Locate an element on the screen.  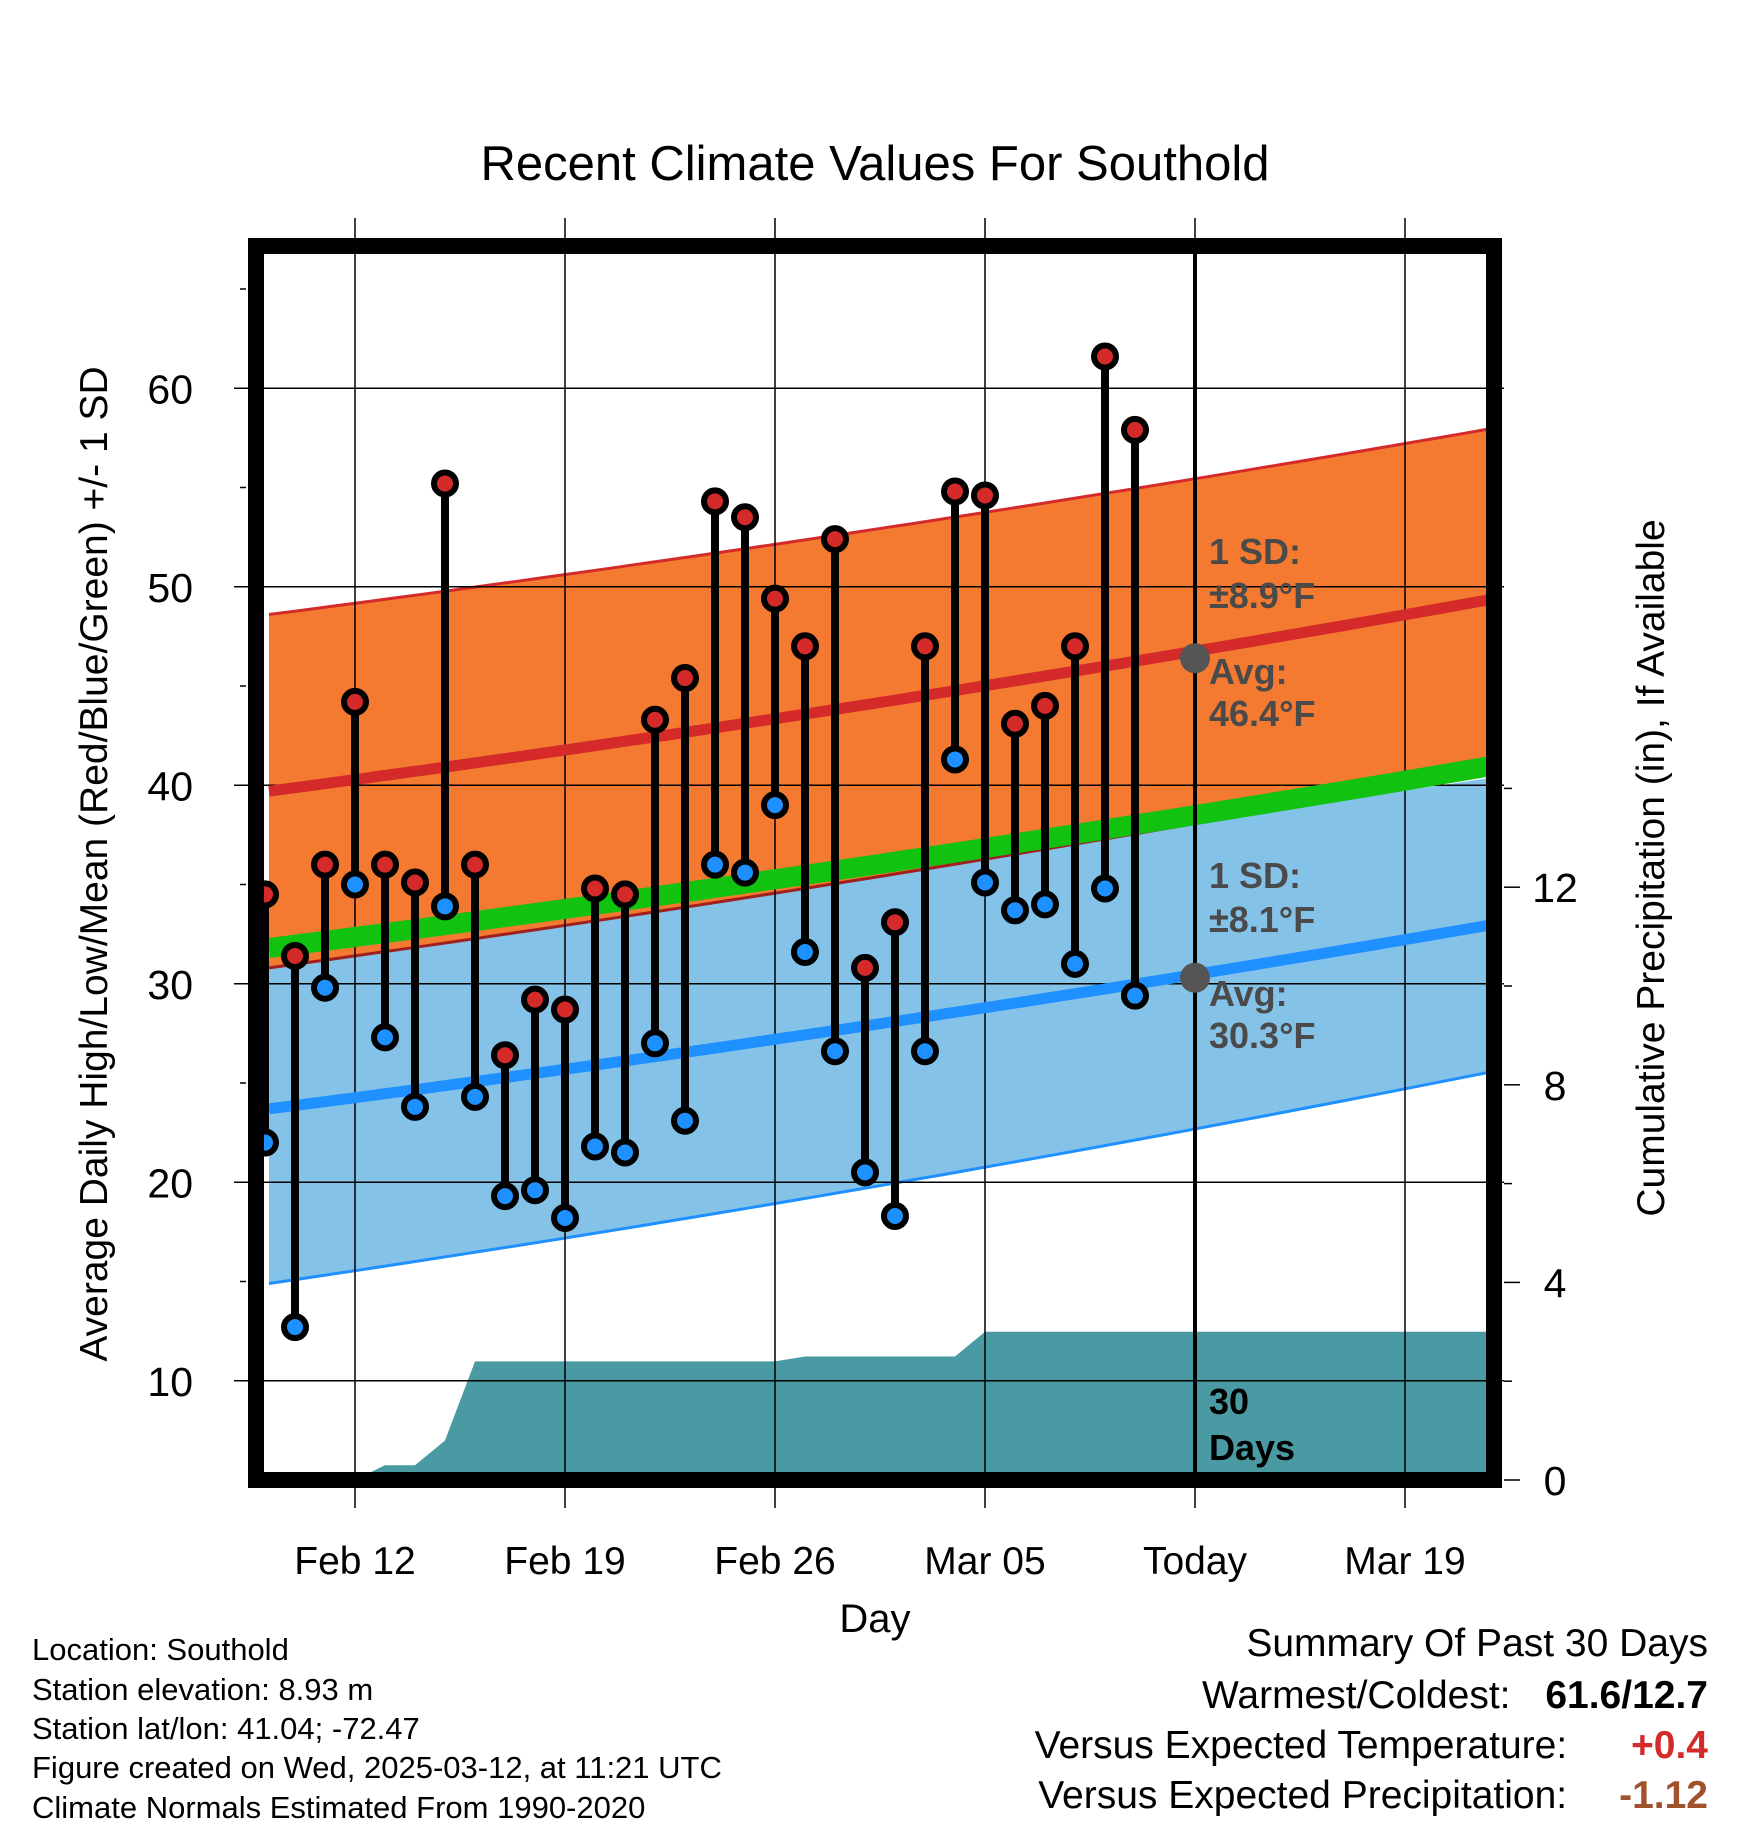
low-sd-lower-edge is located at coordinates (882, 1177).